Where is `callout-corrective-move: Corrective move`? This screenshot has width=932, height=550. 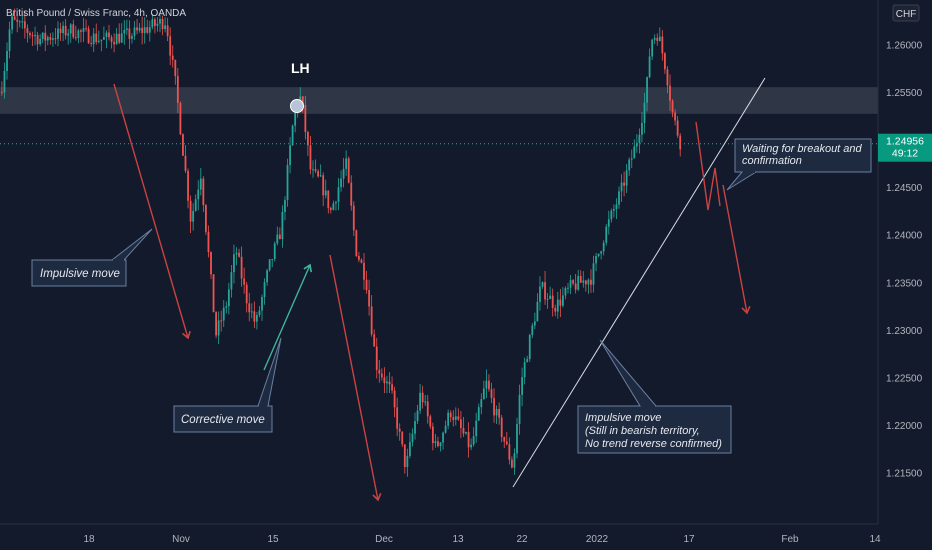
callout-corrective-move: Corrective move is located at coordinates (227, 385).